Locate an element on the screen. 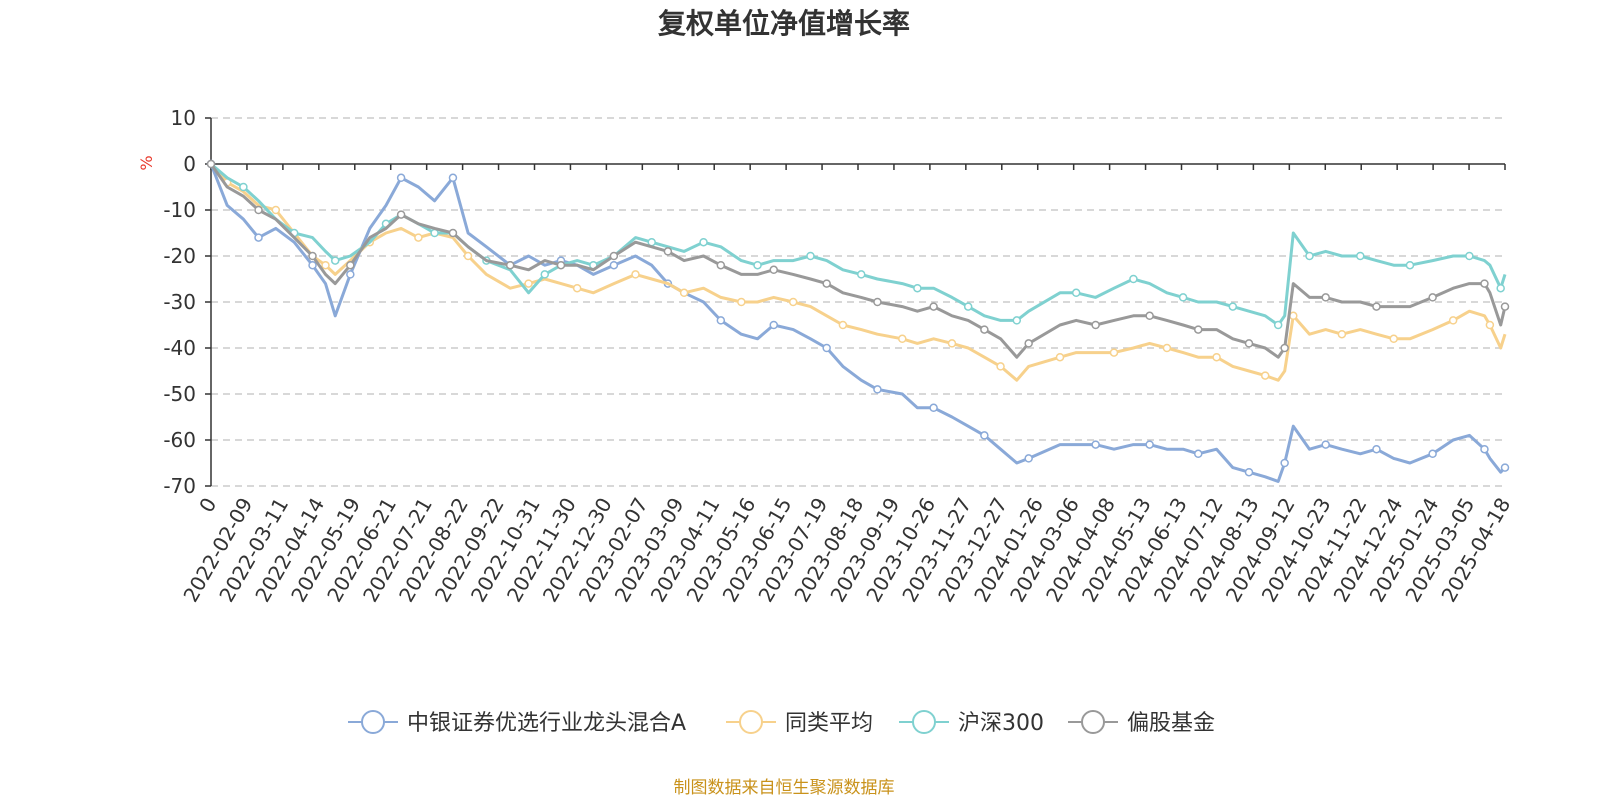  legend-item: 偏股基金 is located at coordinates (1141, 723).